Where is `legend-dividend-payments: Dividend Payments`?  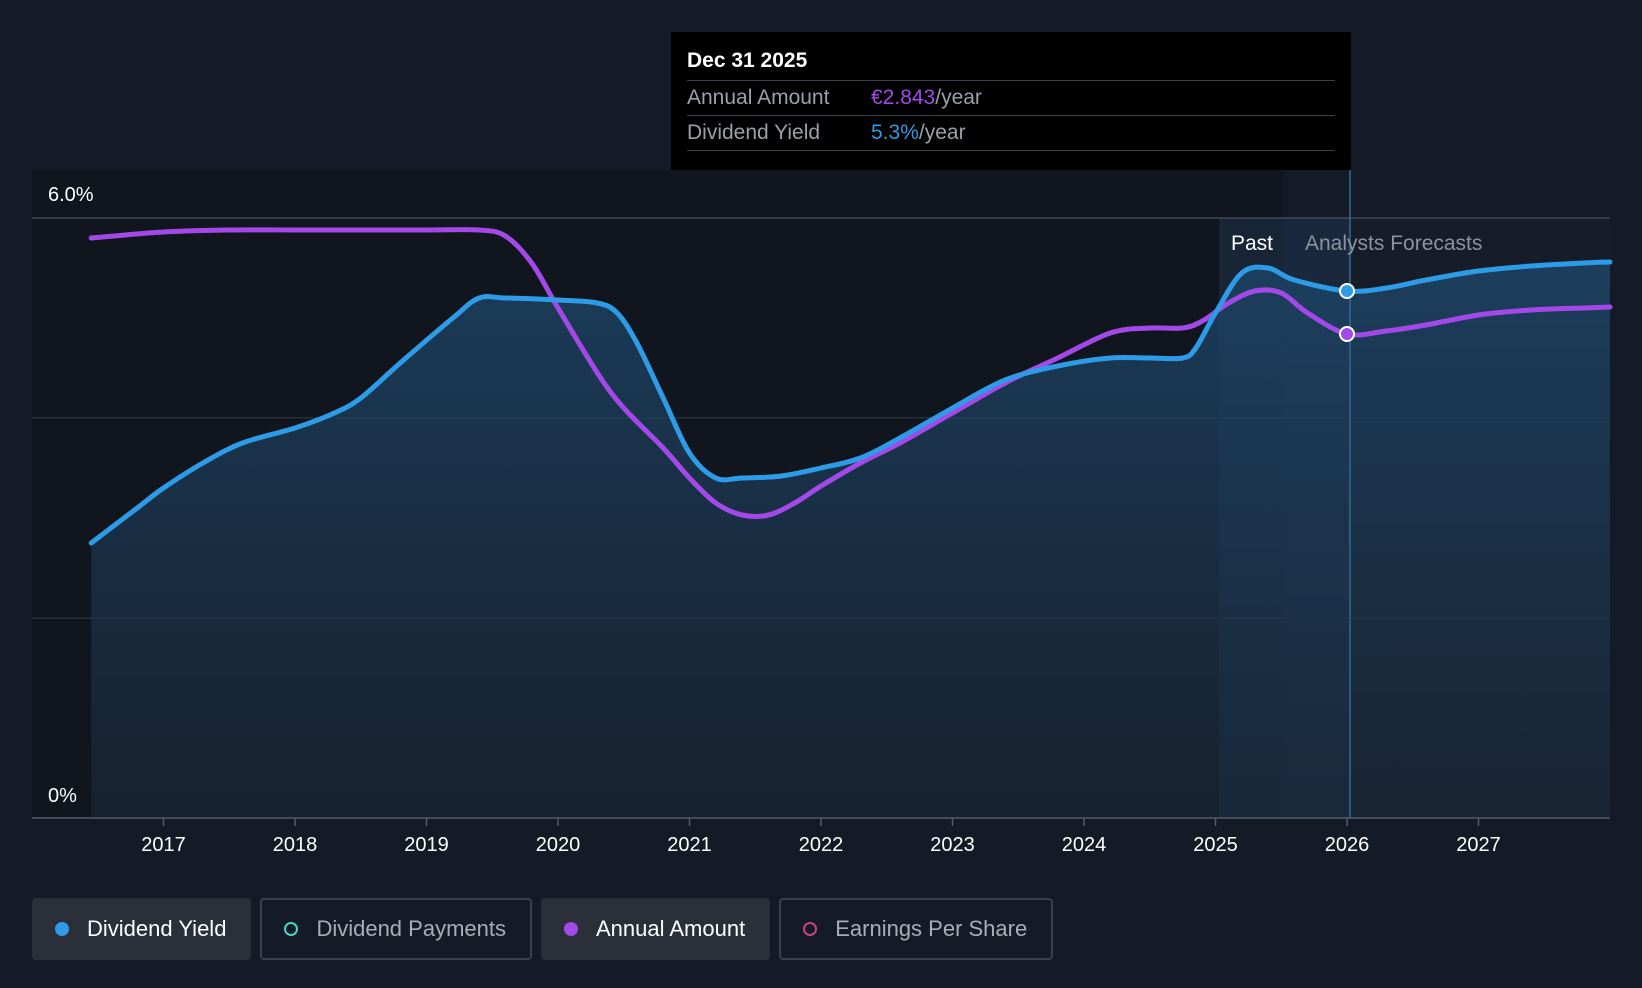
legend-dividend-payments: Dividend Payments is located at coordinates (396, 929).